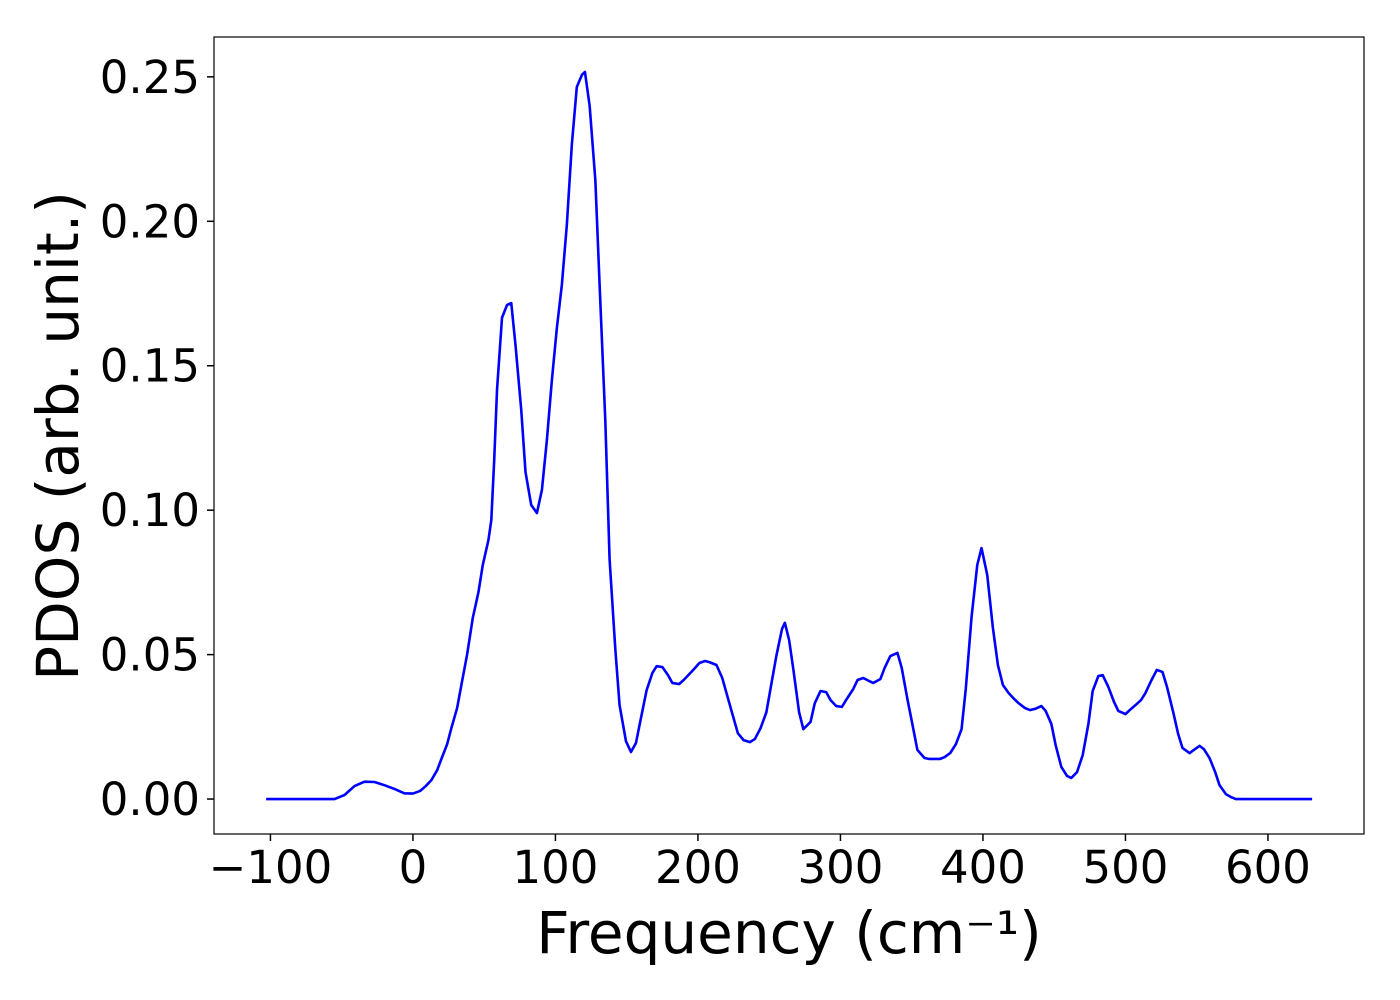  I want to click on x-tick-label: 400, so click(983, 867).